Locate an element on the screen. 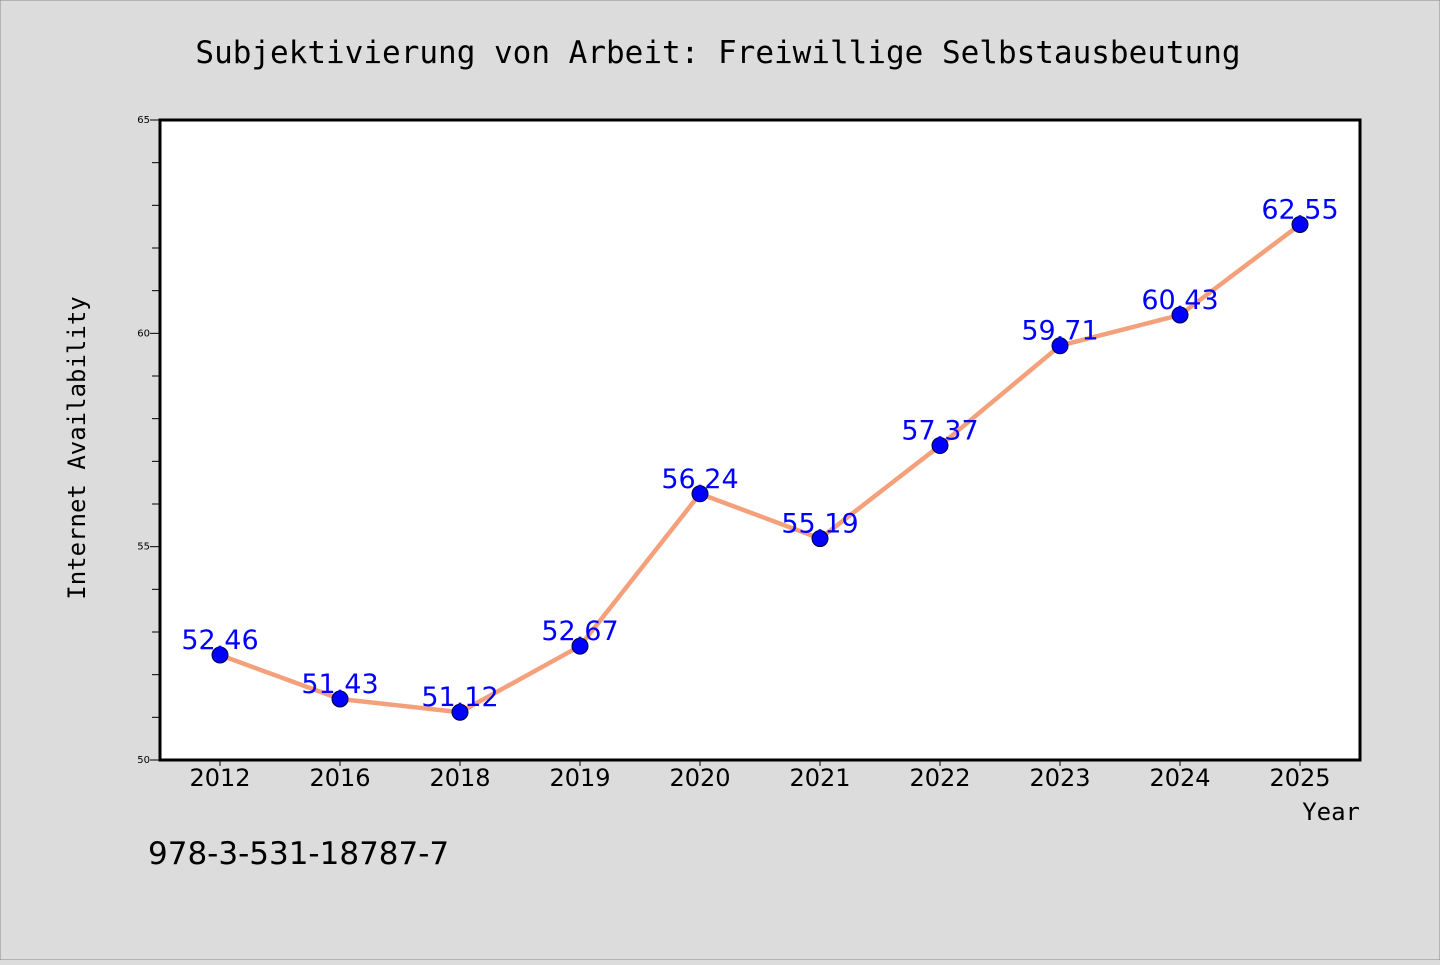 This screenshot has width=1440, height=965. x-tick-label: 2024 is located at coordinates (1179, 778).